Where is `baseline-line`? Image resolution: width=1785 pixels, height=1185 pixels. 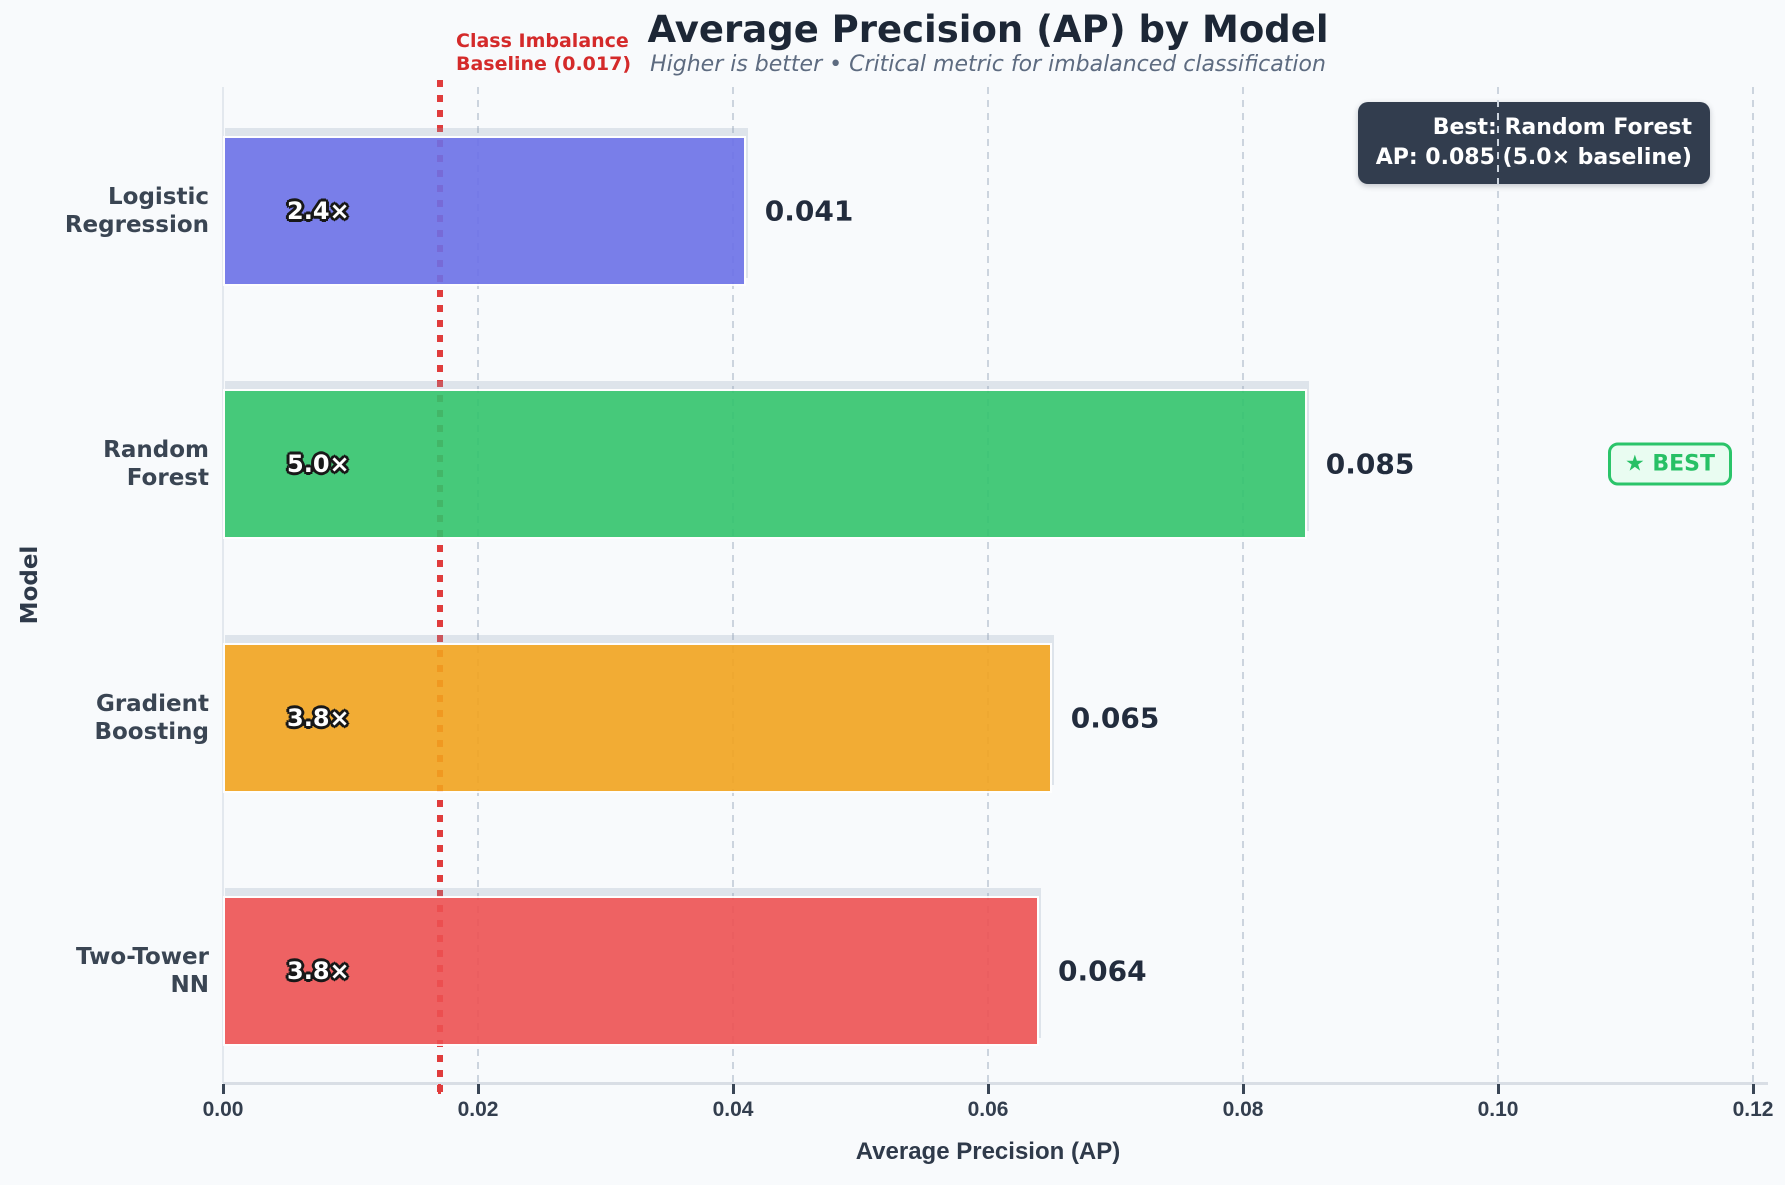 baseline-line is located at coordinates (439, 587).